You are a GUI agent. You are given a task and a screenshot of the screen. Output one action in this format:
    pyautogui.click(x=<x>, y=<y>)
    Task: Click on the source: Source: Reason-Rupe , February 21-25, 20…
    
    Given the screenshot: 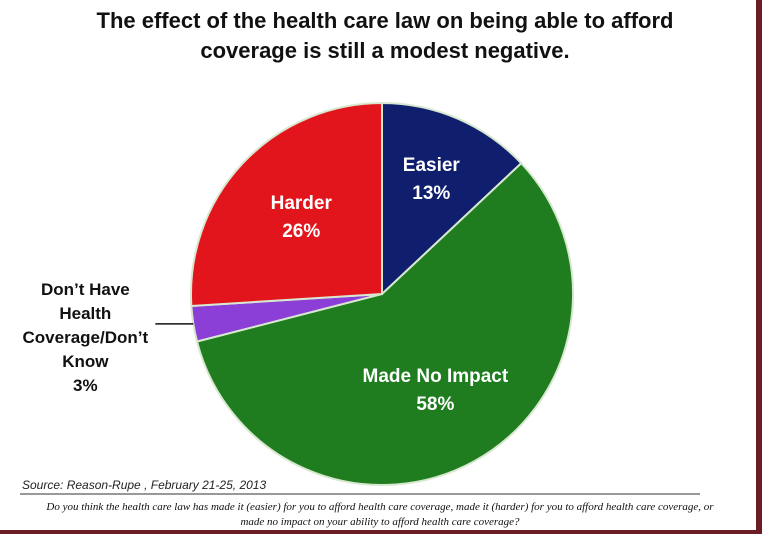 What is the action you would take?
    pyautogui.click(x=144, y=485)
    